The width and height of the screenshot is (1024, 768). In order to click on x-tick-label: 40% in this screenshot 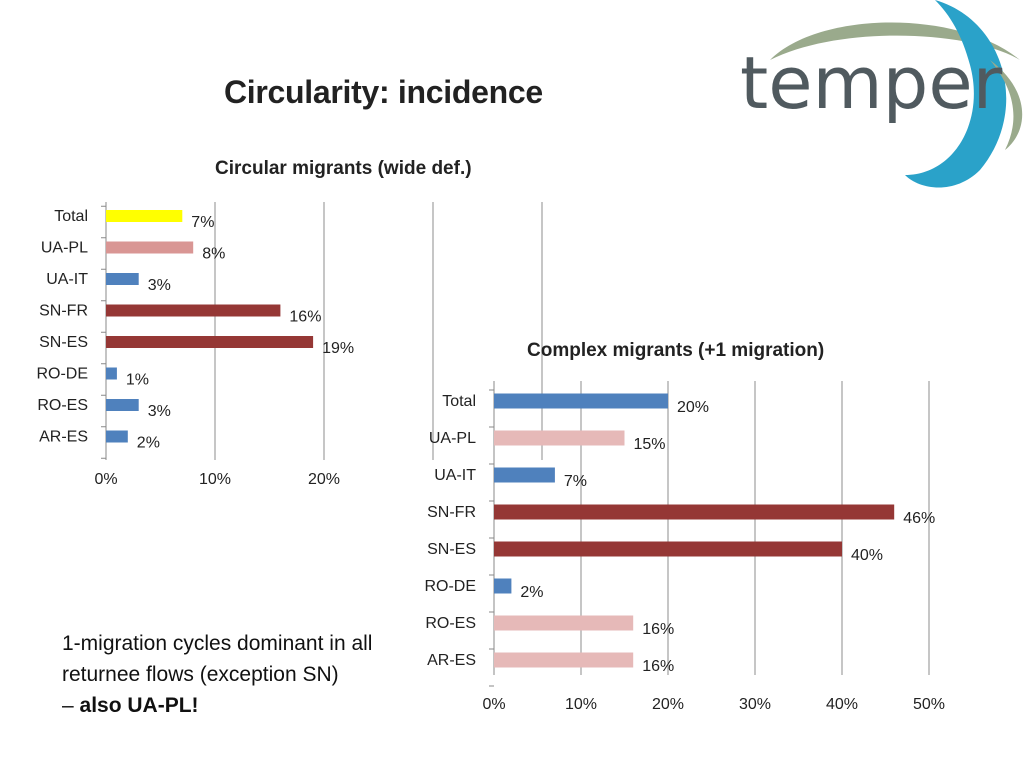, I will do `click(842, 704)`.